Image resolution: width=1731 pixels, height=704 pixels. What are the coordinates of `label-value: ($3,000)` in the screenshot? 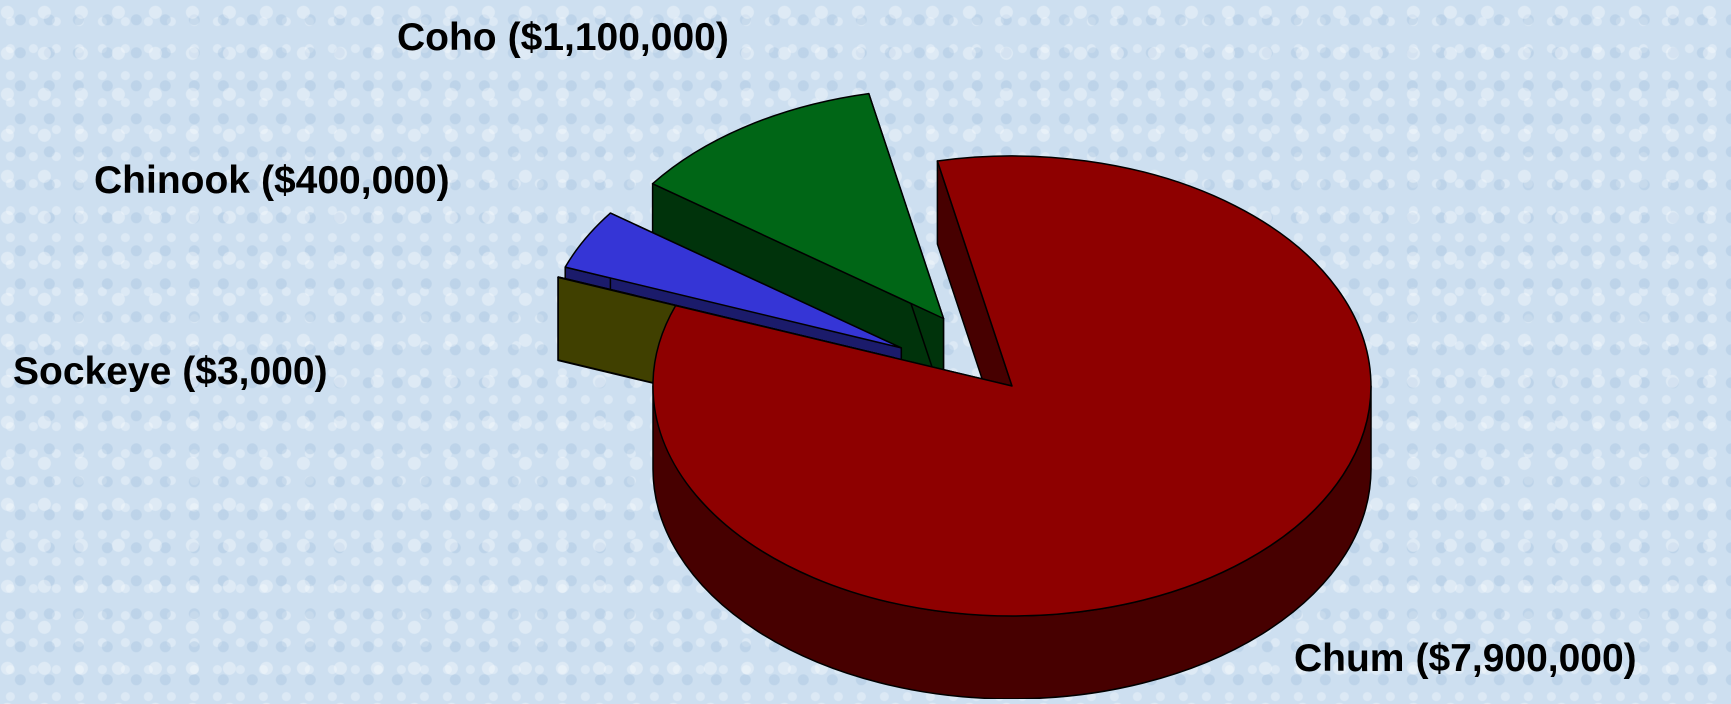 It's located at (254, 371).